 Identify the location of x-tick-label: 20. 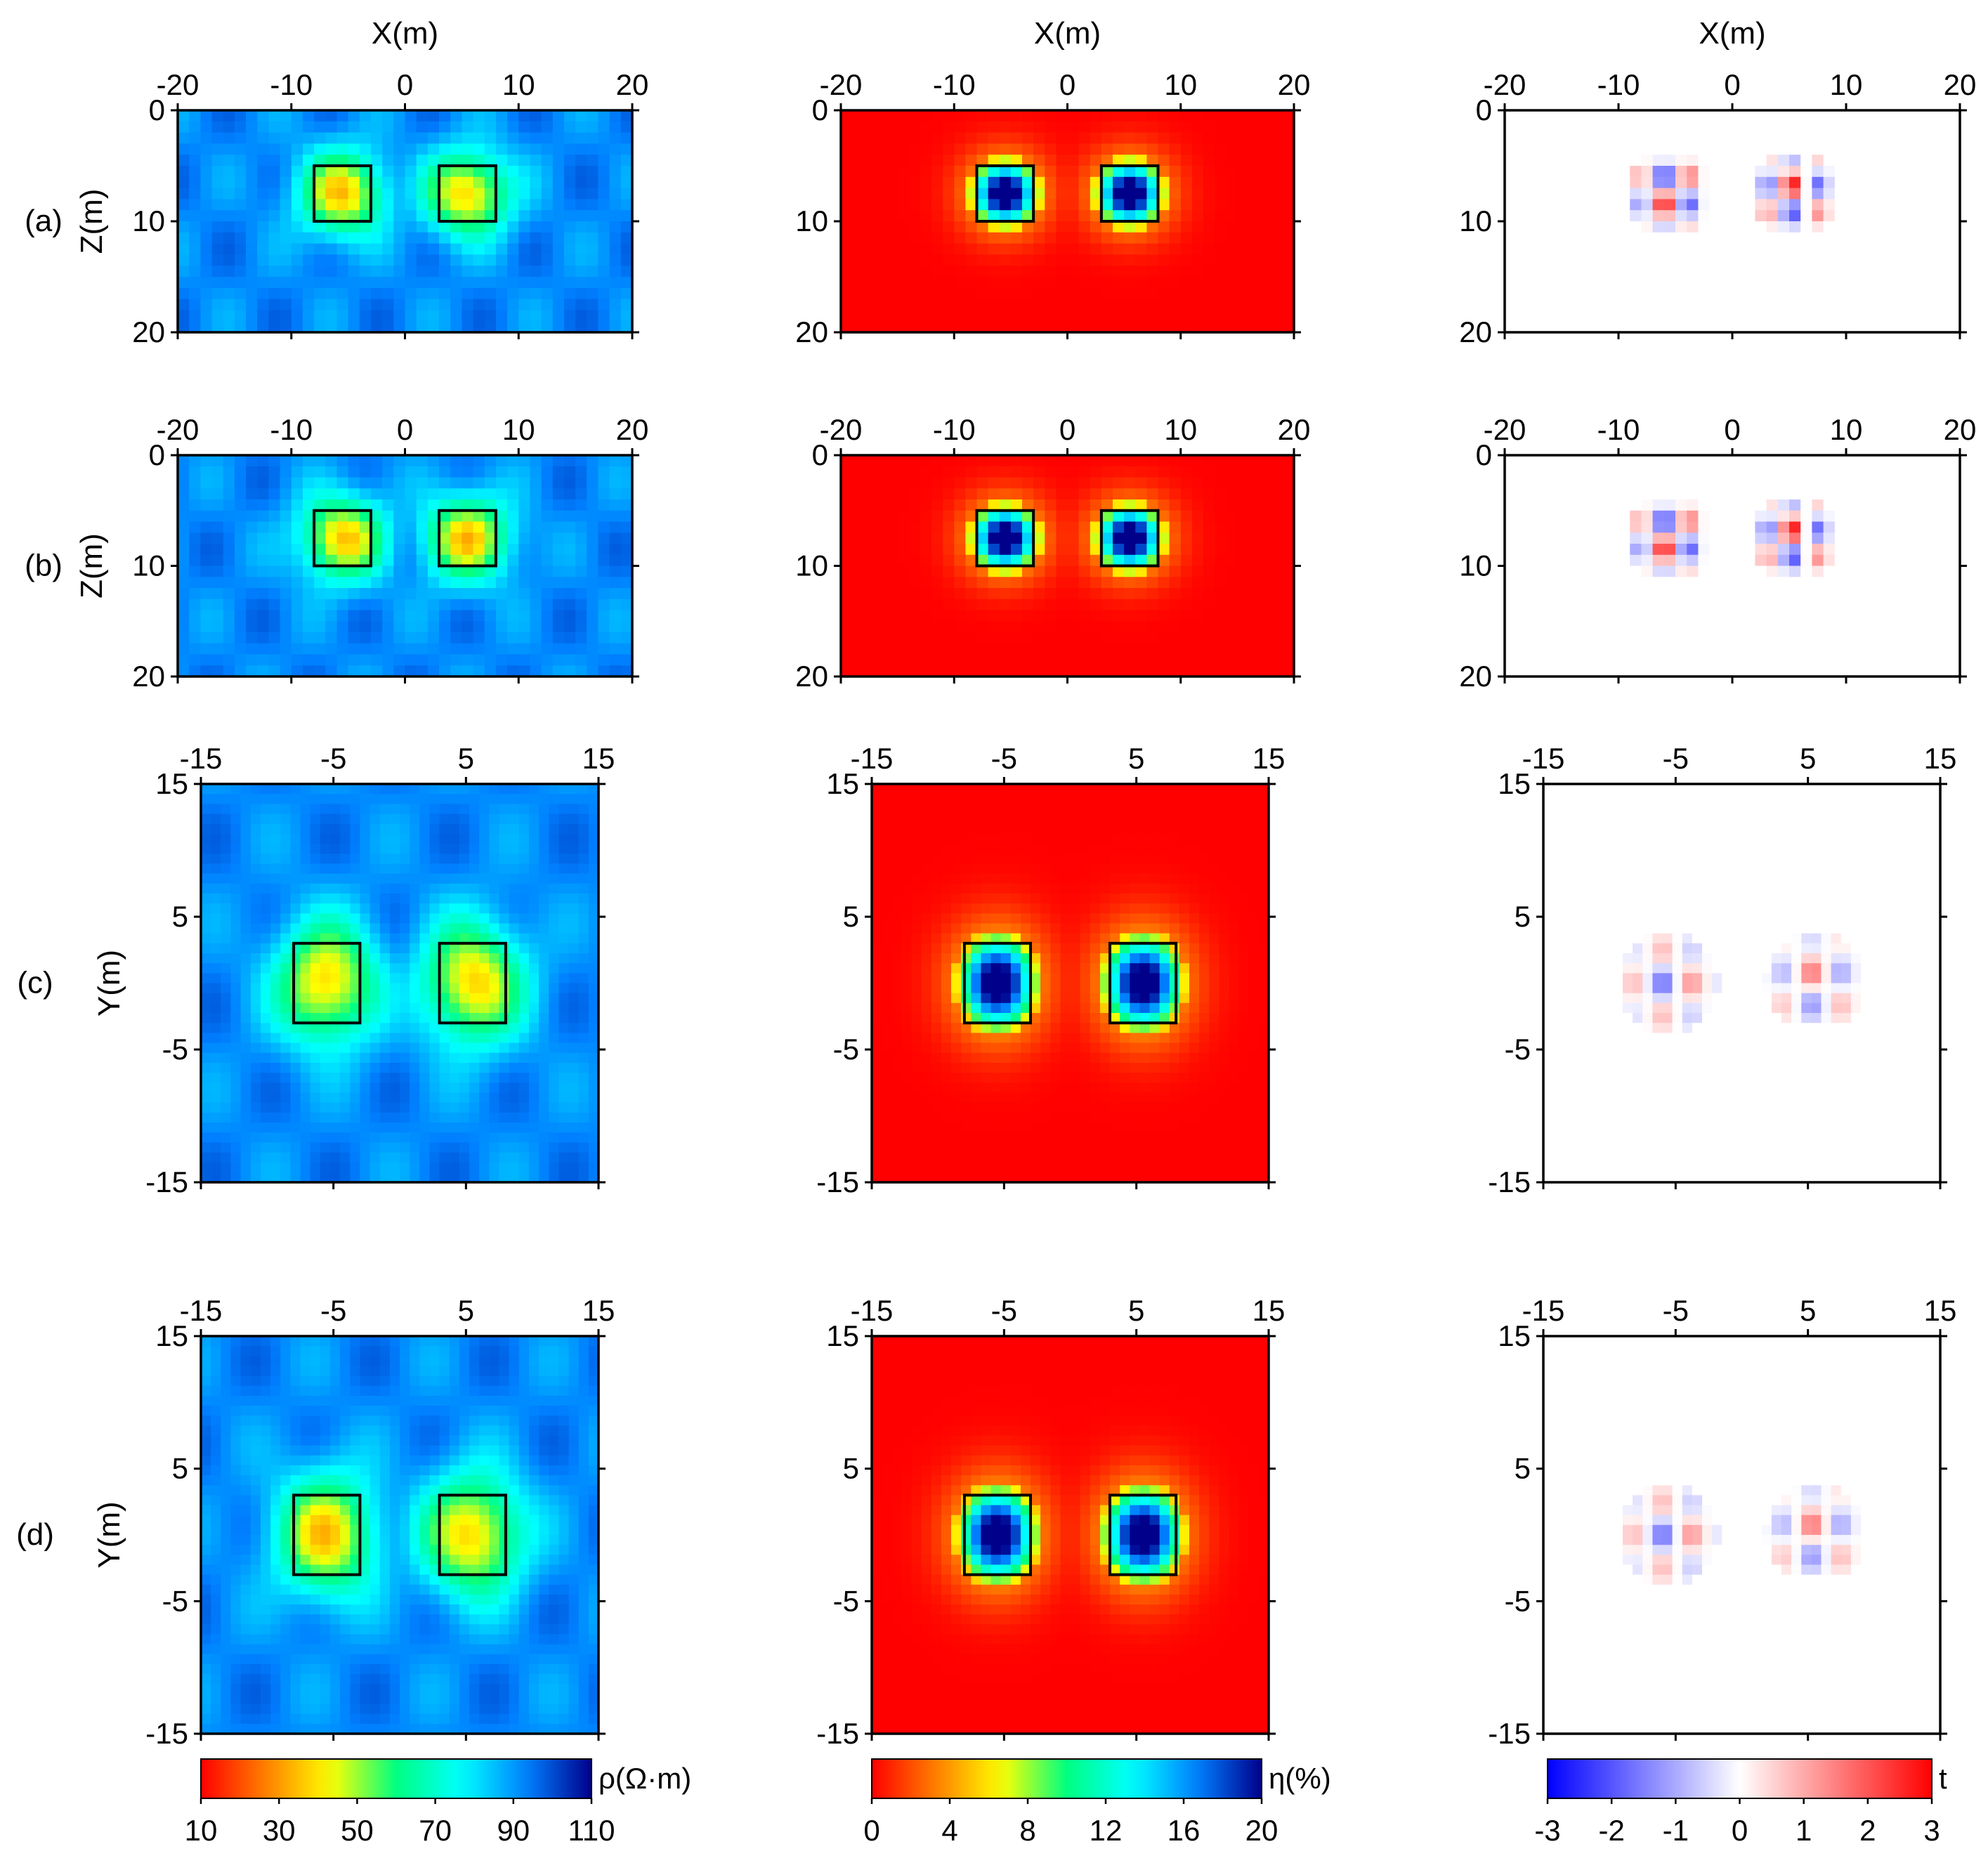
(1960, 429).